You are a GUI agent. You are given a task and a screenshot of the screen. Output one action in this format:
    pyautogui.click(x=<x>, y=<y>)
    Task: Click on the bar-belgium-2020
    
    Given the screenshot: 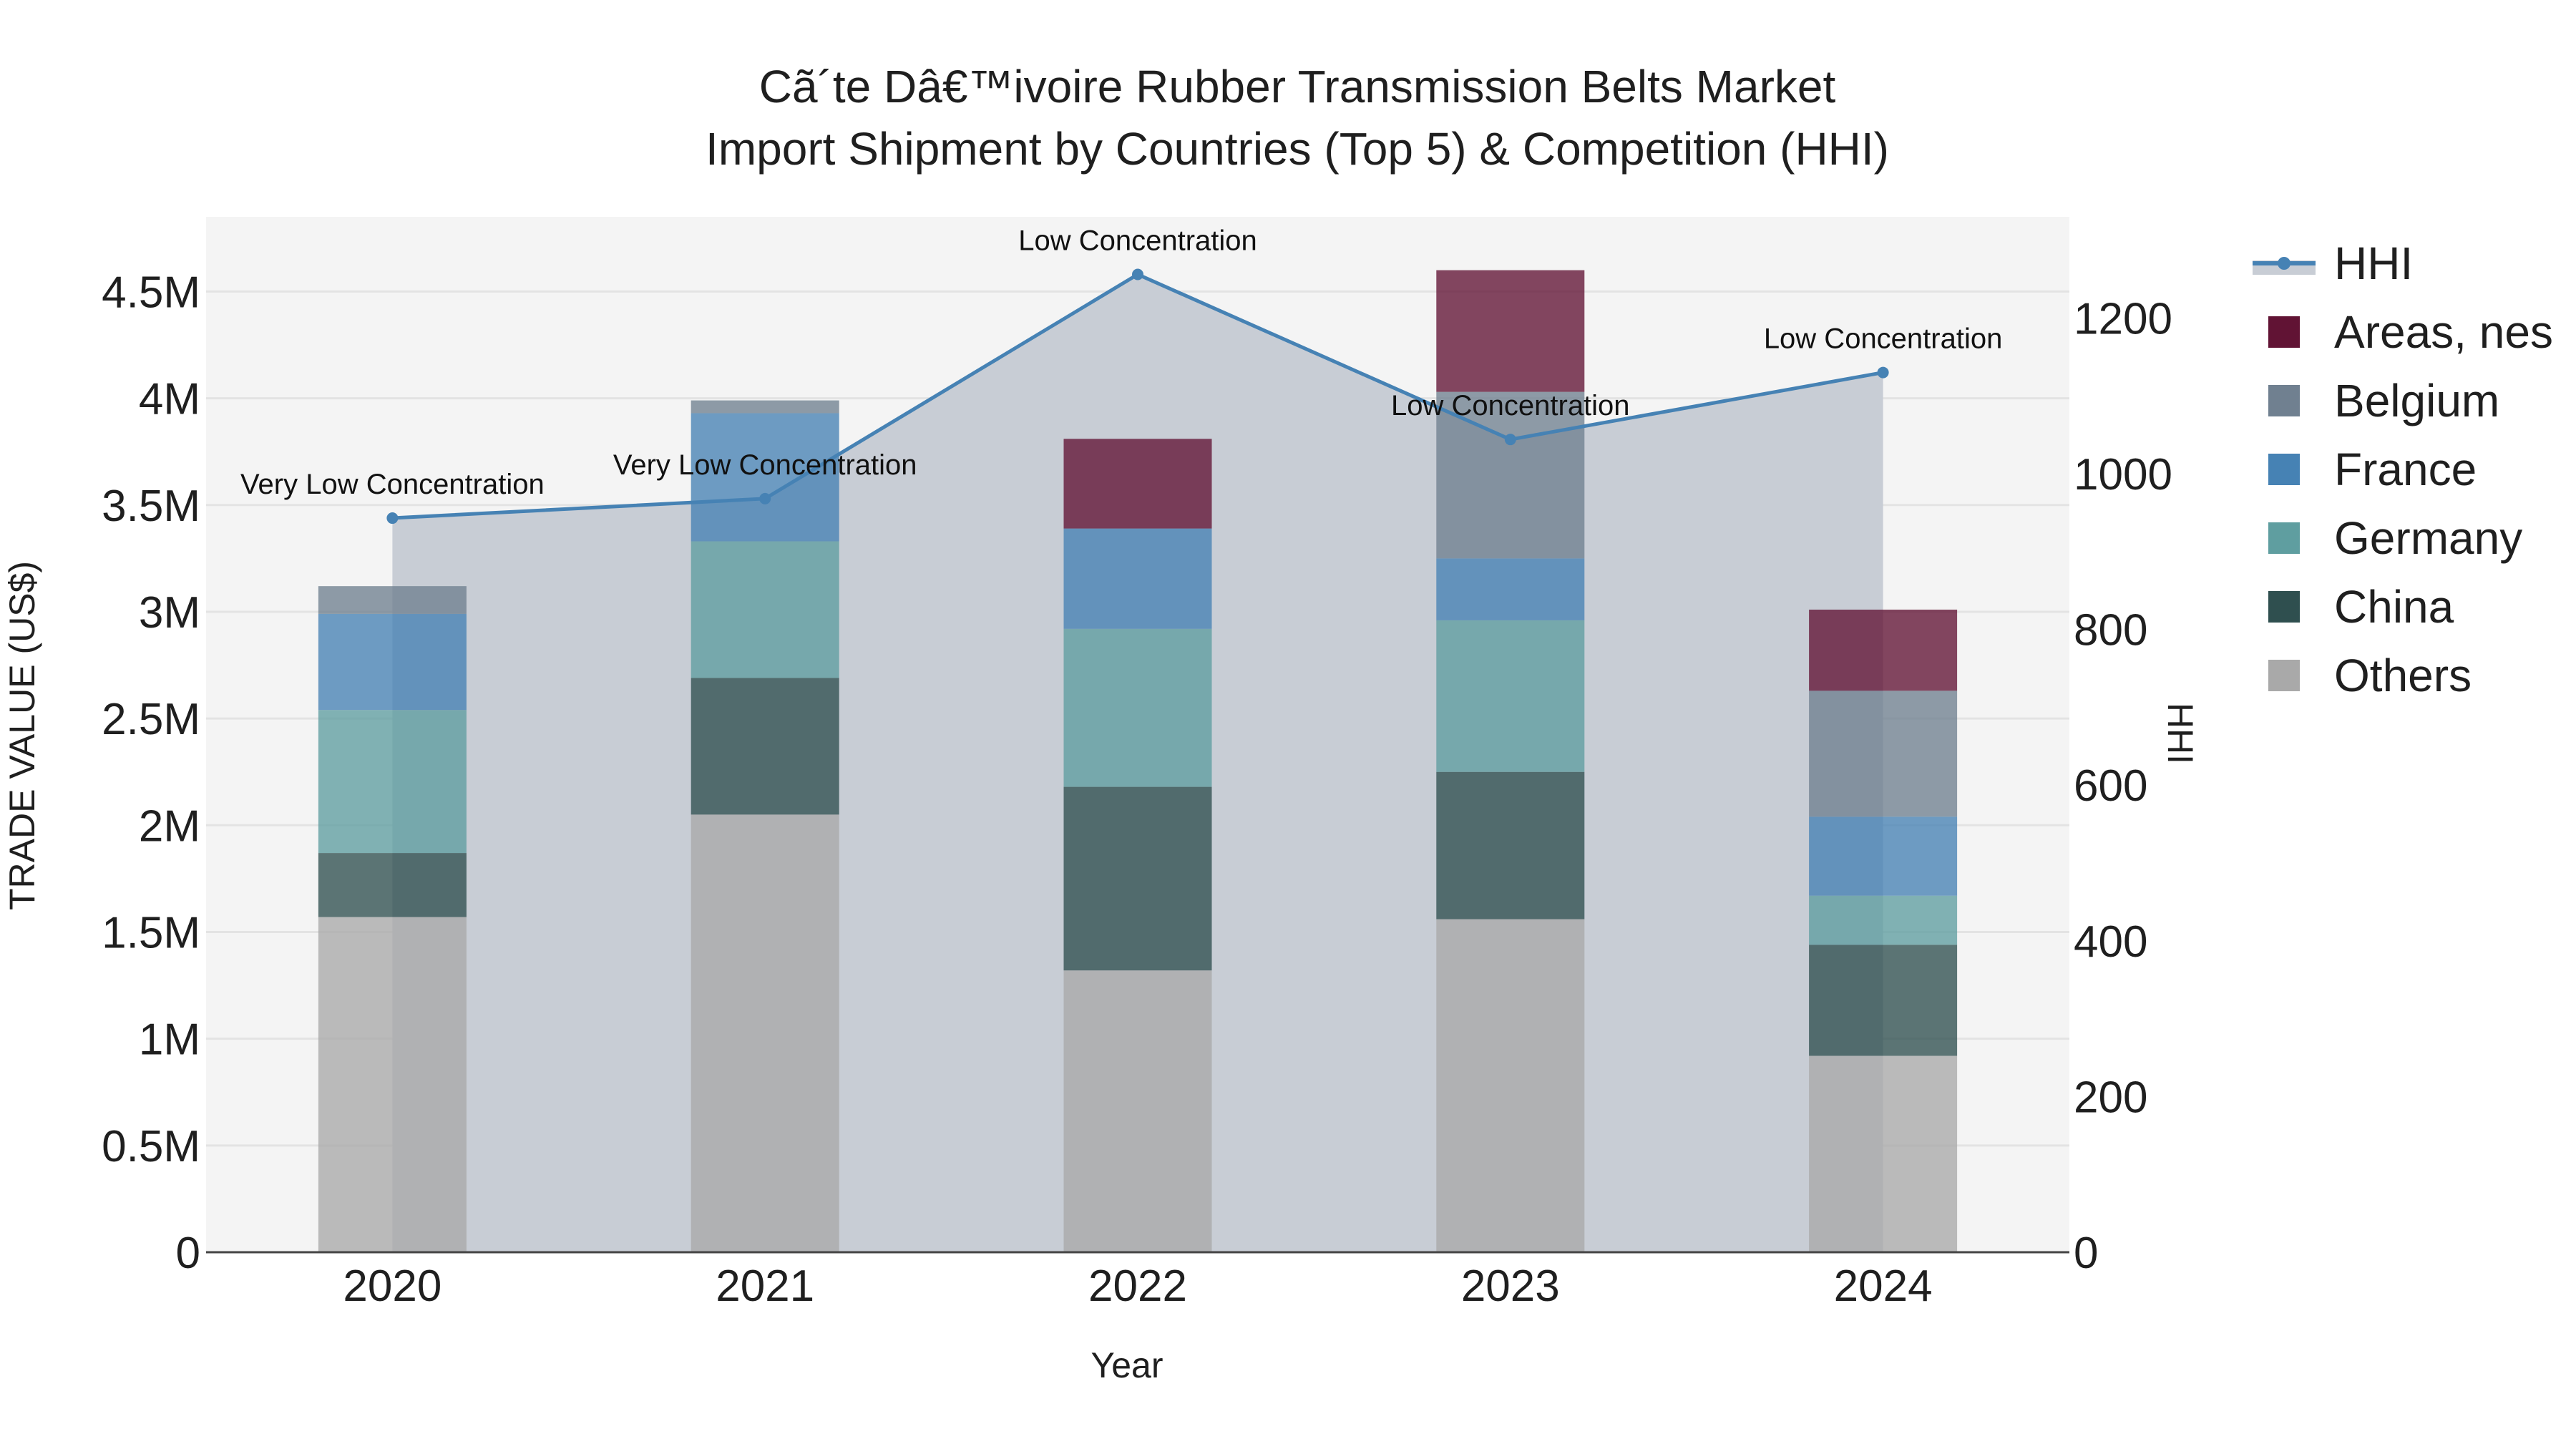 What is the action you would take?
    pyautogui.click(x=392, y=600)
    